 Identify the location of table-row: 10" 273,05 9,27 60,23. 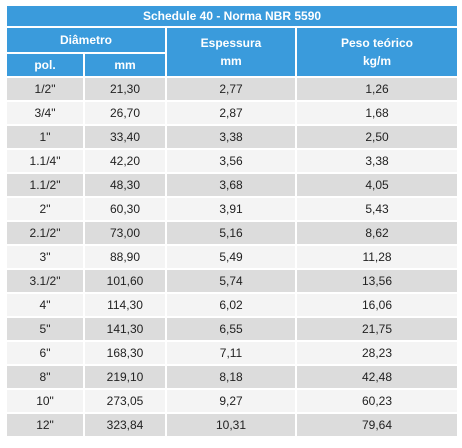
(232, 401).